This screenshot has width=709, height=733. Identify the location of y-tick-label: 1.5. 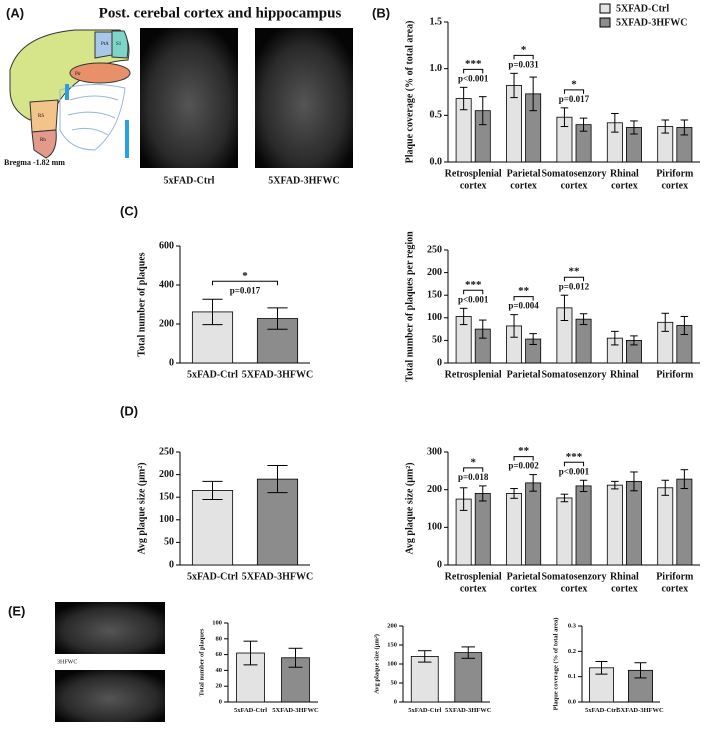
(436, 21).